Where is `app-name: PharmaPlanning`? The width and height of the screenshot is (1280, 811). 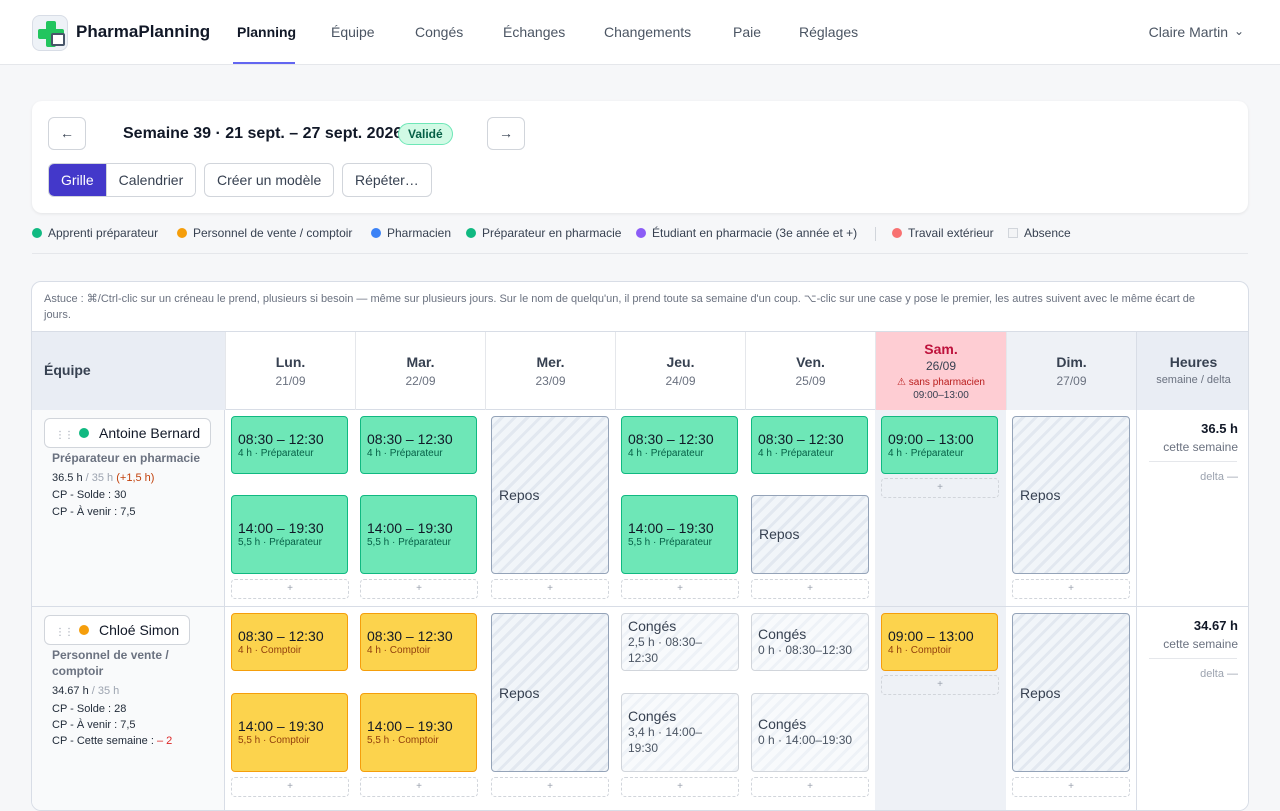
app-name: PharmaPlanning is located at coordinates (143, 31).